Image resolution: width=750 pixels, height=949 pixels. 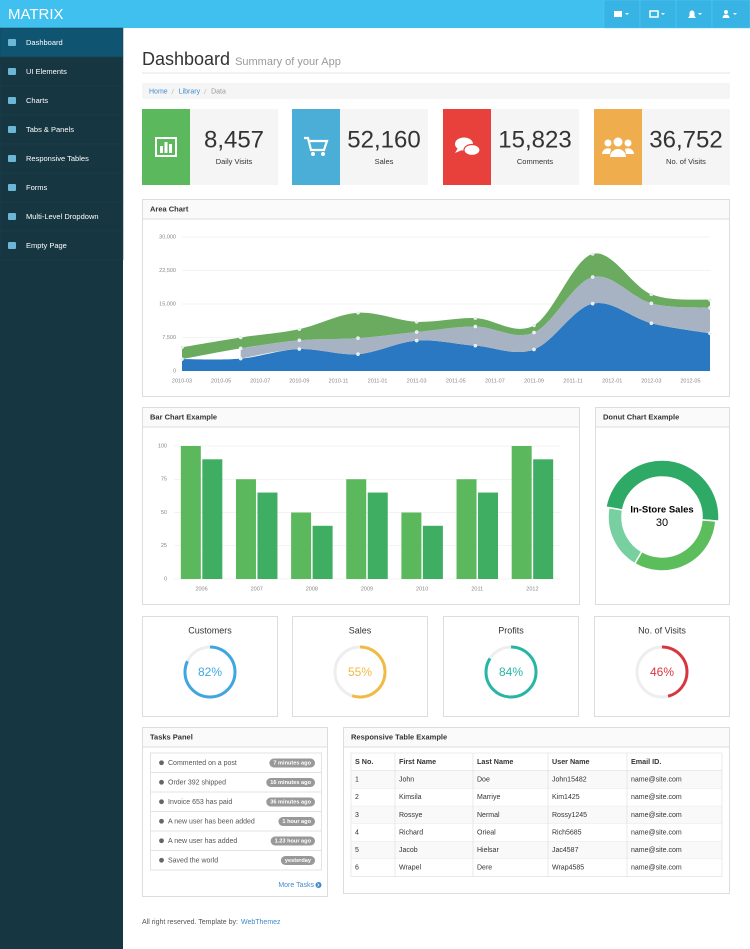 What do you see at coordinates (357, 815) in the screenshot?
I see `table-cell: 3` at bounding box center [357, 815].